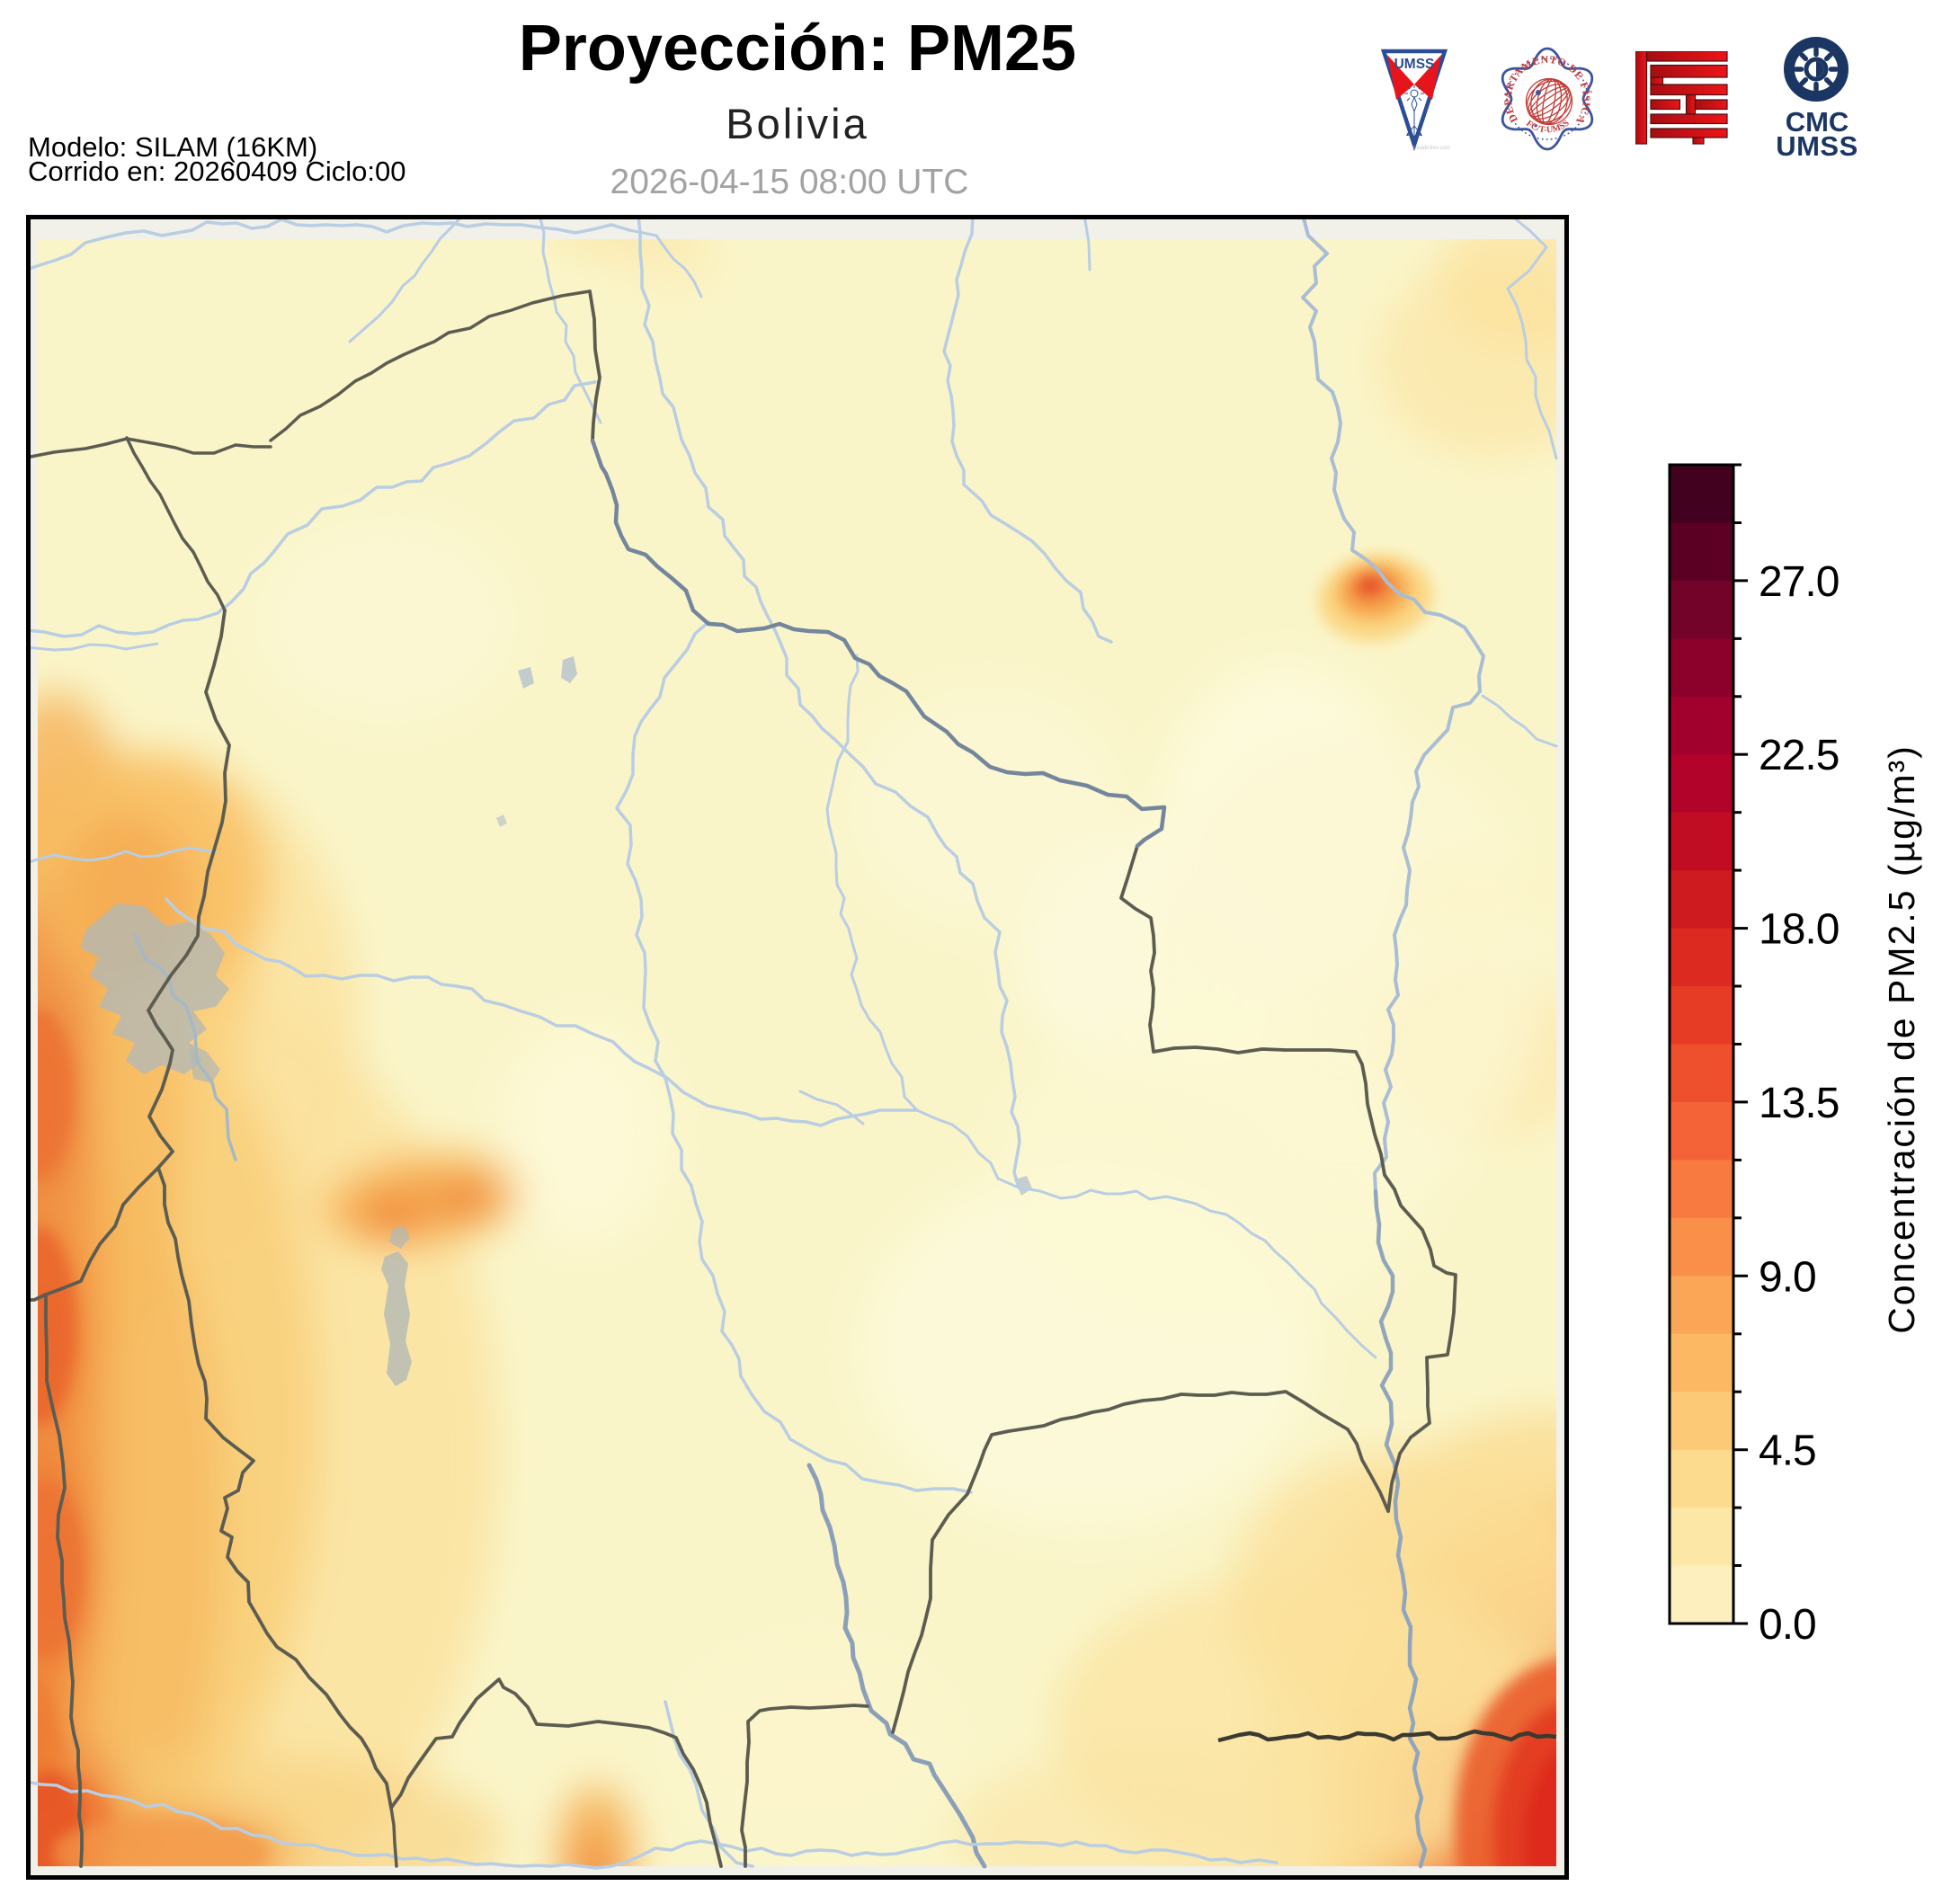 Image resolution: width=1942 pixels, height=1904 pixels. Describe the element at coordinates (1799, 582) in the screenshot. I see `svg-text: 27.0` at that location.